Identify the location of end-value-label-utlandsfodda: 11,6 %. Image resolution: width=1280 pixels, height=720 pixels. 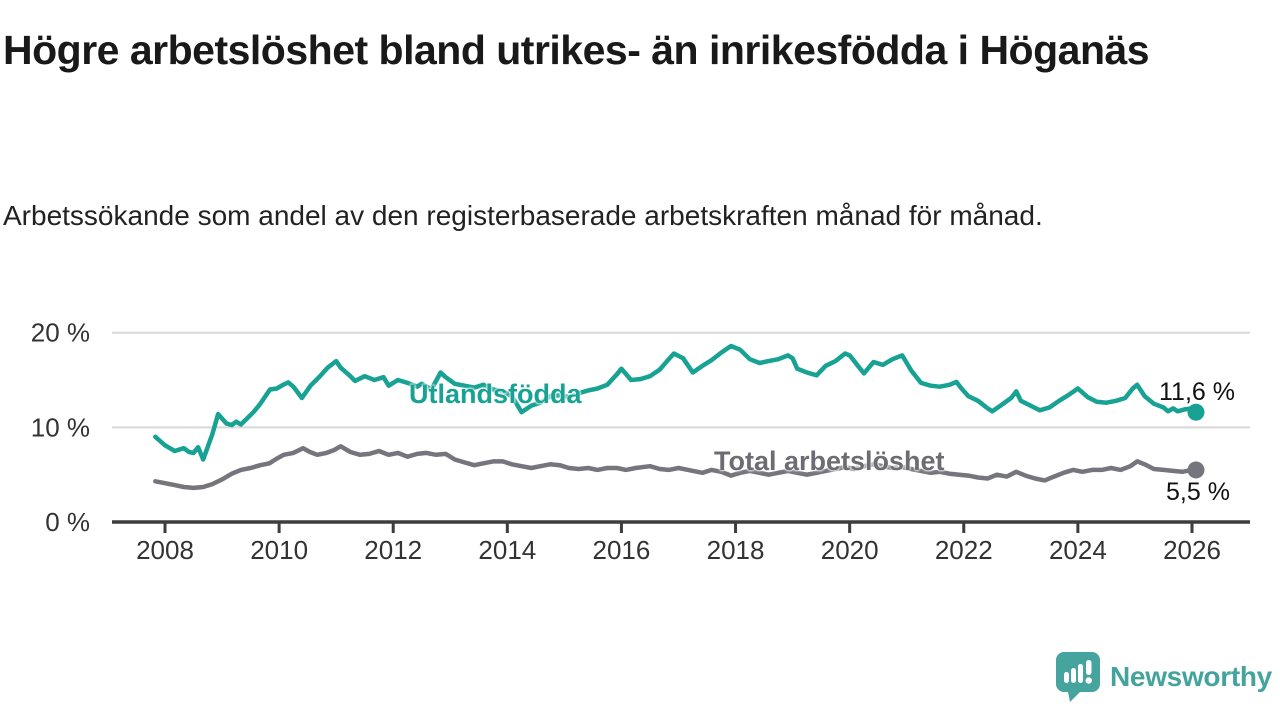
(1197, 392).